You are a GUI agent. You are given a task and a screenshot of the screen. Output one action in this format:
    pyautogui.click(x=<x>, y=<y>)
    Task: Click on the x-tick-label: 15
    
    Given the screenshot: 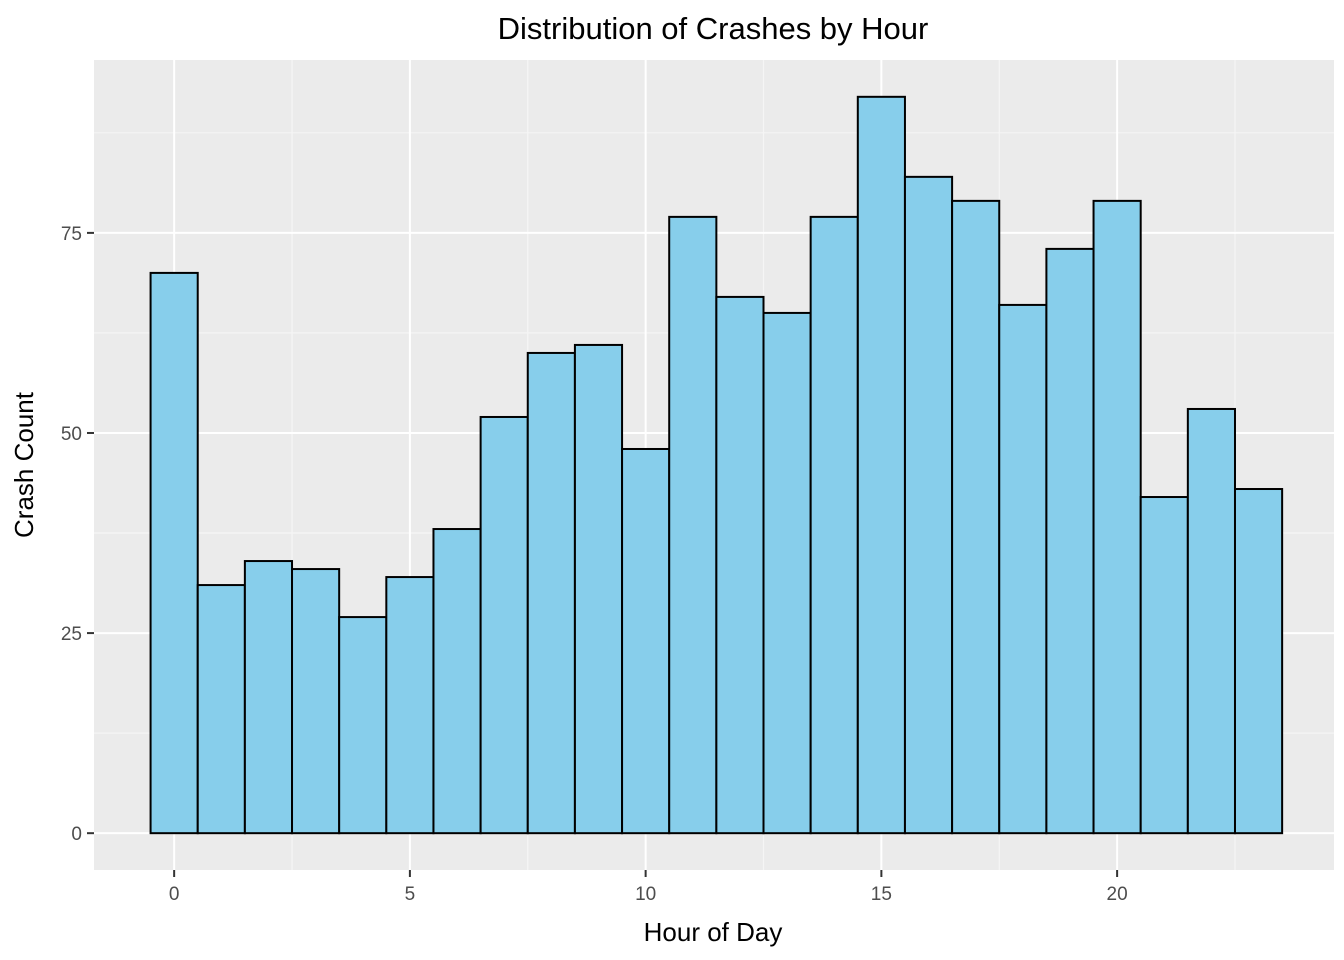 What is the action you would take?
    pyautogui.click(x=881, y=894)
    